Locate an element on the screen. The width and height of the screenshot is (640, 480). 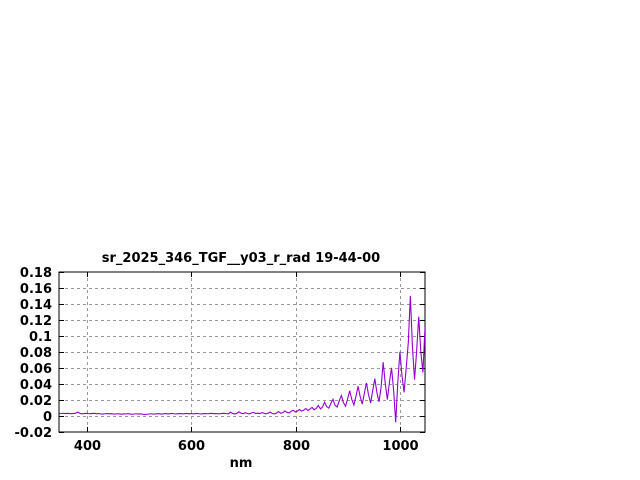
x-tick-label: 800 is located at coordinates (296, 446).